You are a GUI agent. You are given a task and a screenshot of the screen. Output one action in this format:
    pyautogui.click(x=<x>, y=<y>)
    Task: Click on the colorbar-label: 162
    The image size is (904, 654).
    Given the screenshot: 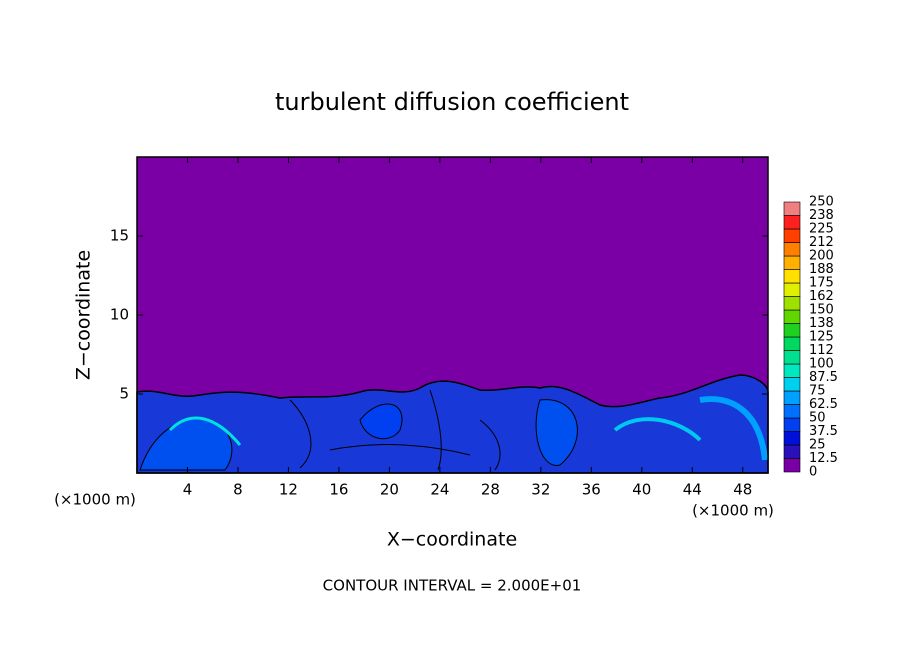 What is the action you would take?
    pyautogui.click(x=821, y=296)
    